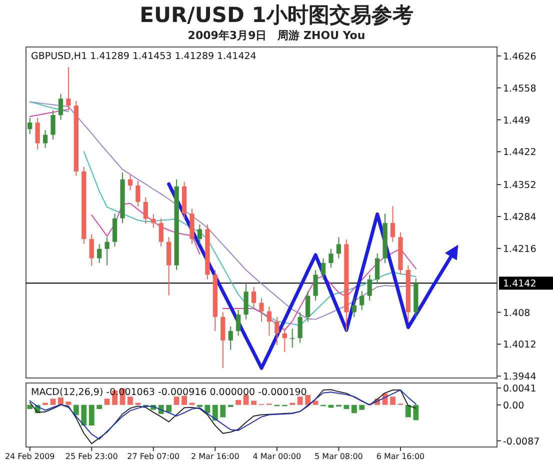 Image resolution: width=553 pixels, height=462 pixels. I want to click on y-tick-label: -0.0087, so click(521, 442).